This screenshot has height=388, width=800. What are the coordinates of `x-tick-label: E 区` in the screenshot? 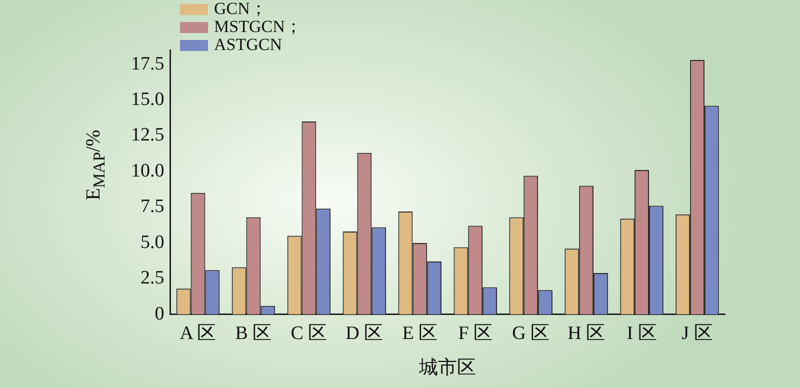 It's located at (420, 333).